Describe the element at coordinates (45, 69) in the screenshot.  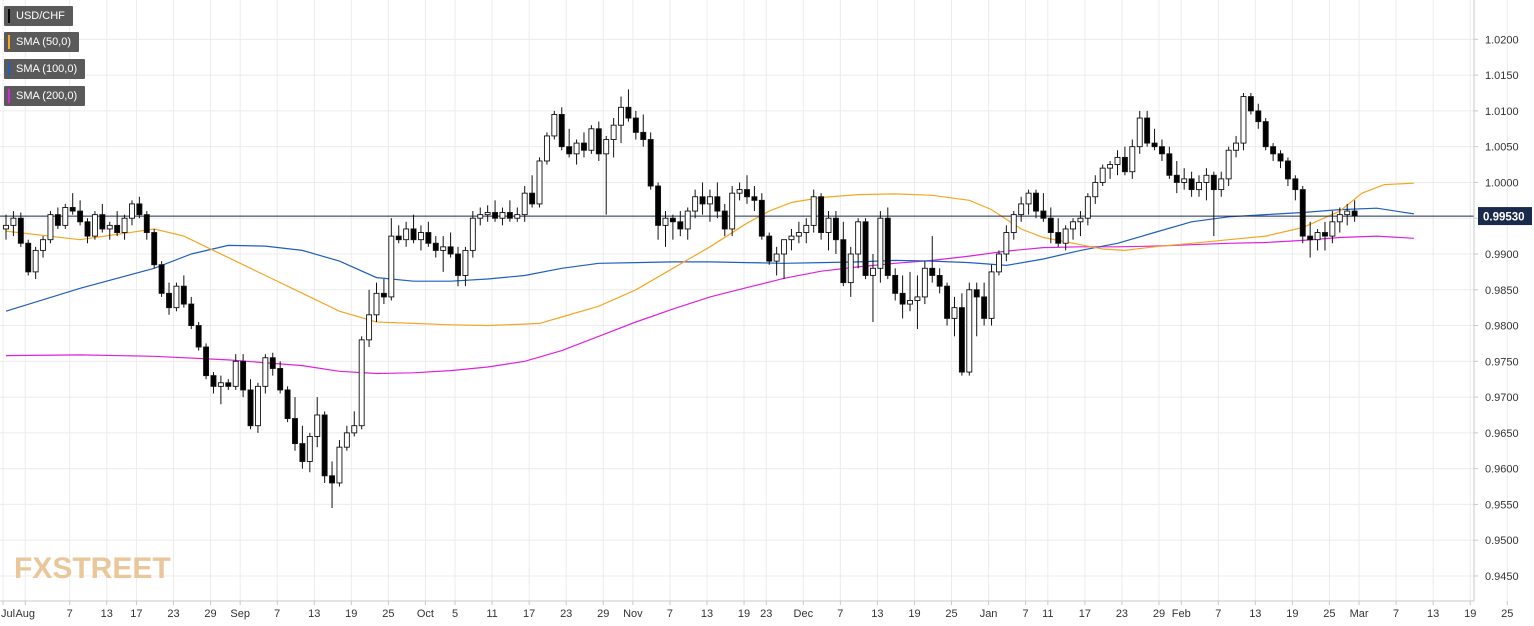
I see `legend-sma-100: SMA (100,0)` at that location.